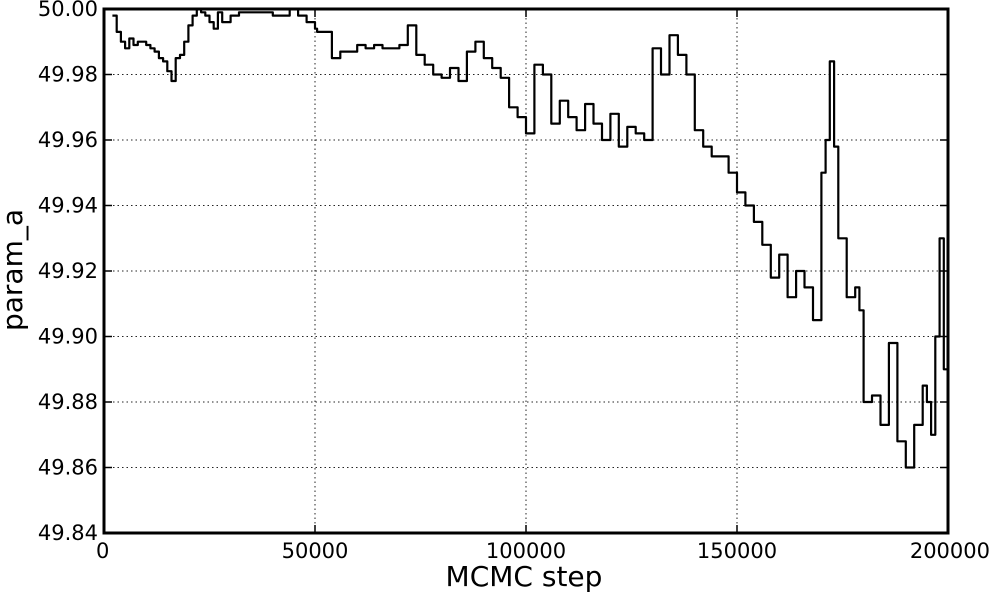 Image resolution: width=992 pixels, height=593 pixels. Describe the element at coordinates (102, 551) in the screenshot. I see `x-tick-label: 0` at that location.